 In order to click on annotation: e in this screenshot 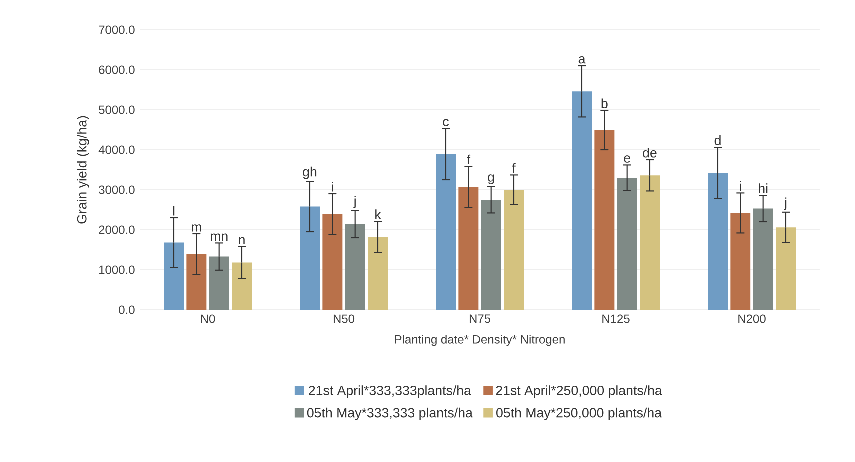, I will do `click(627, 159)`.